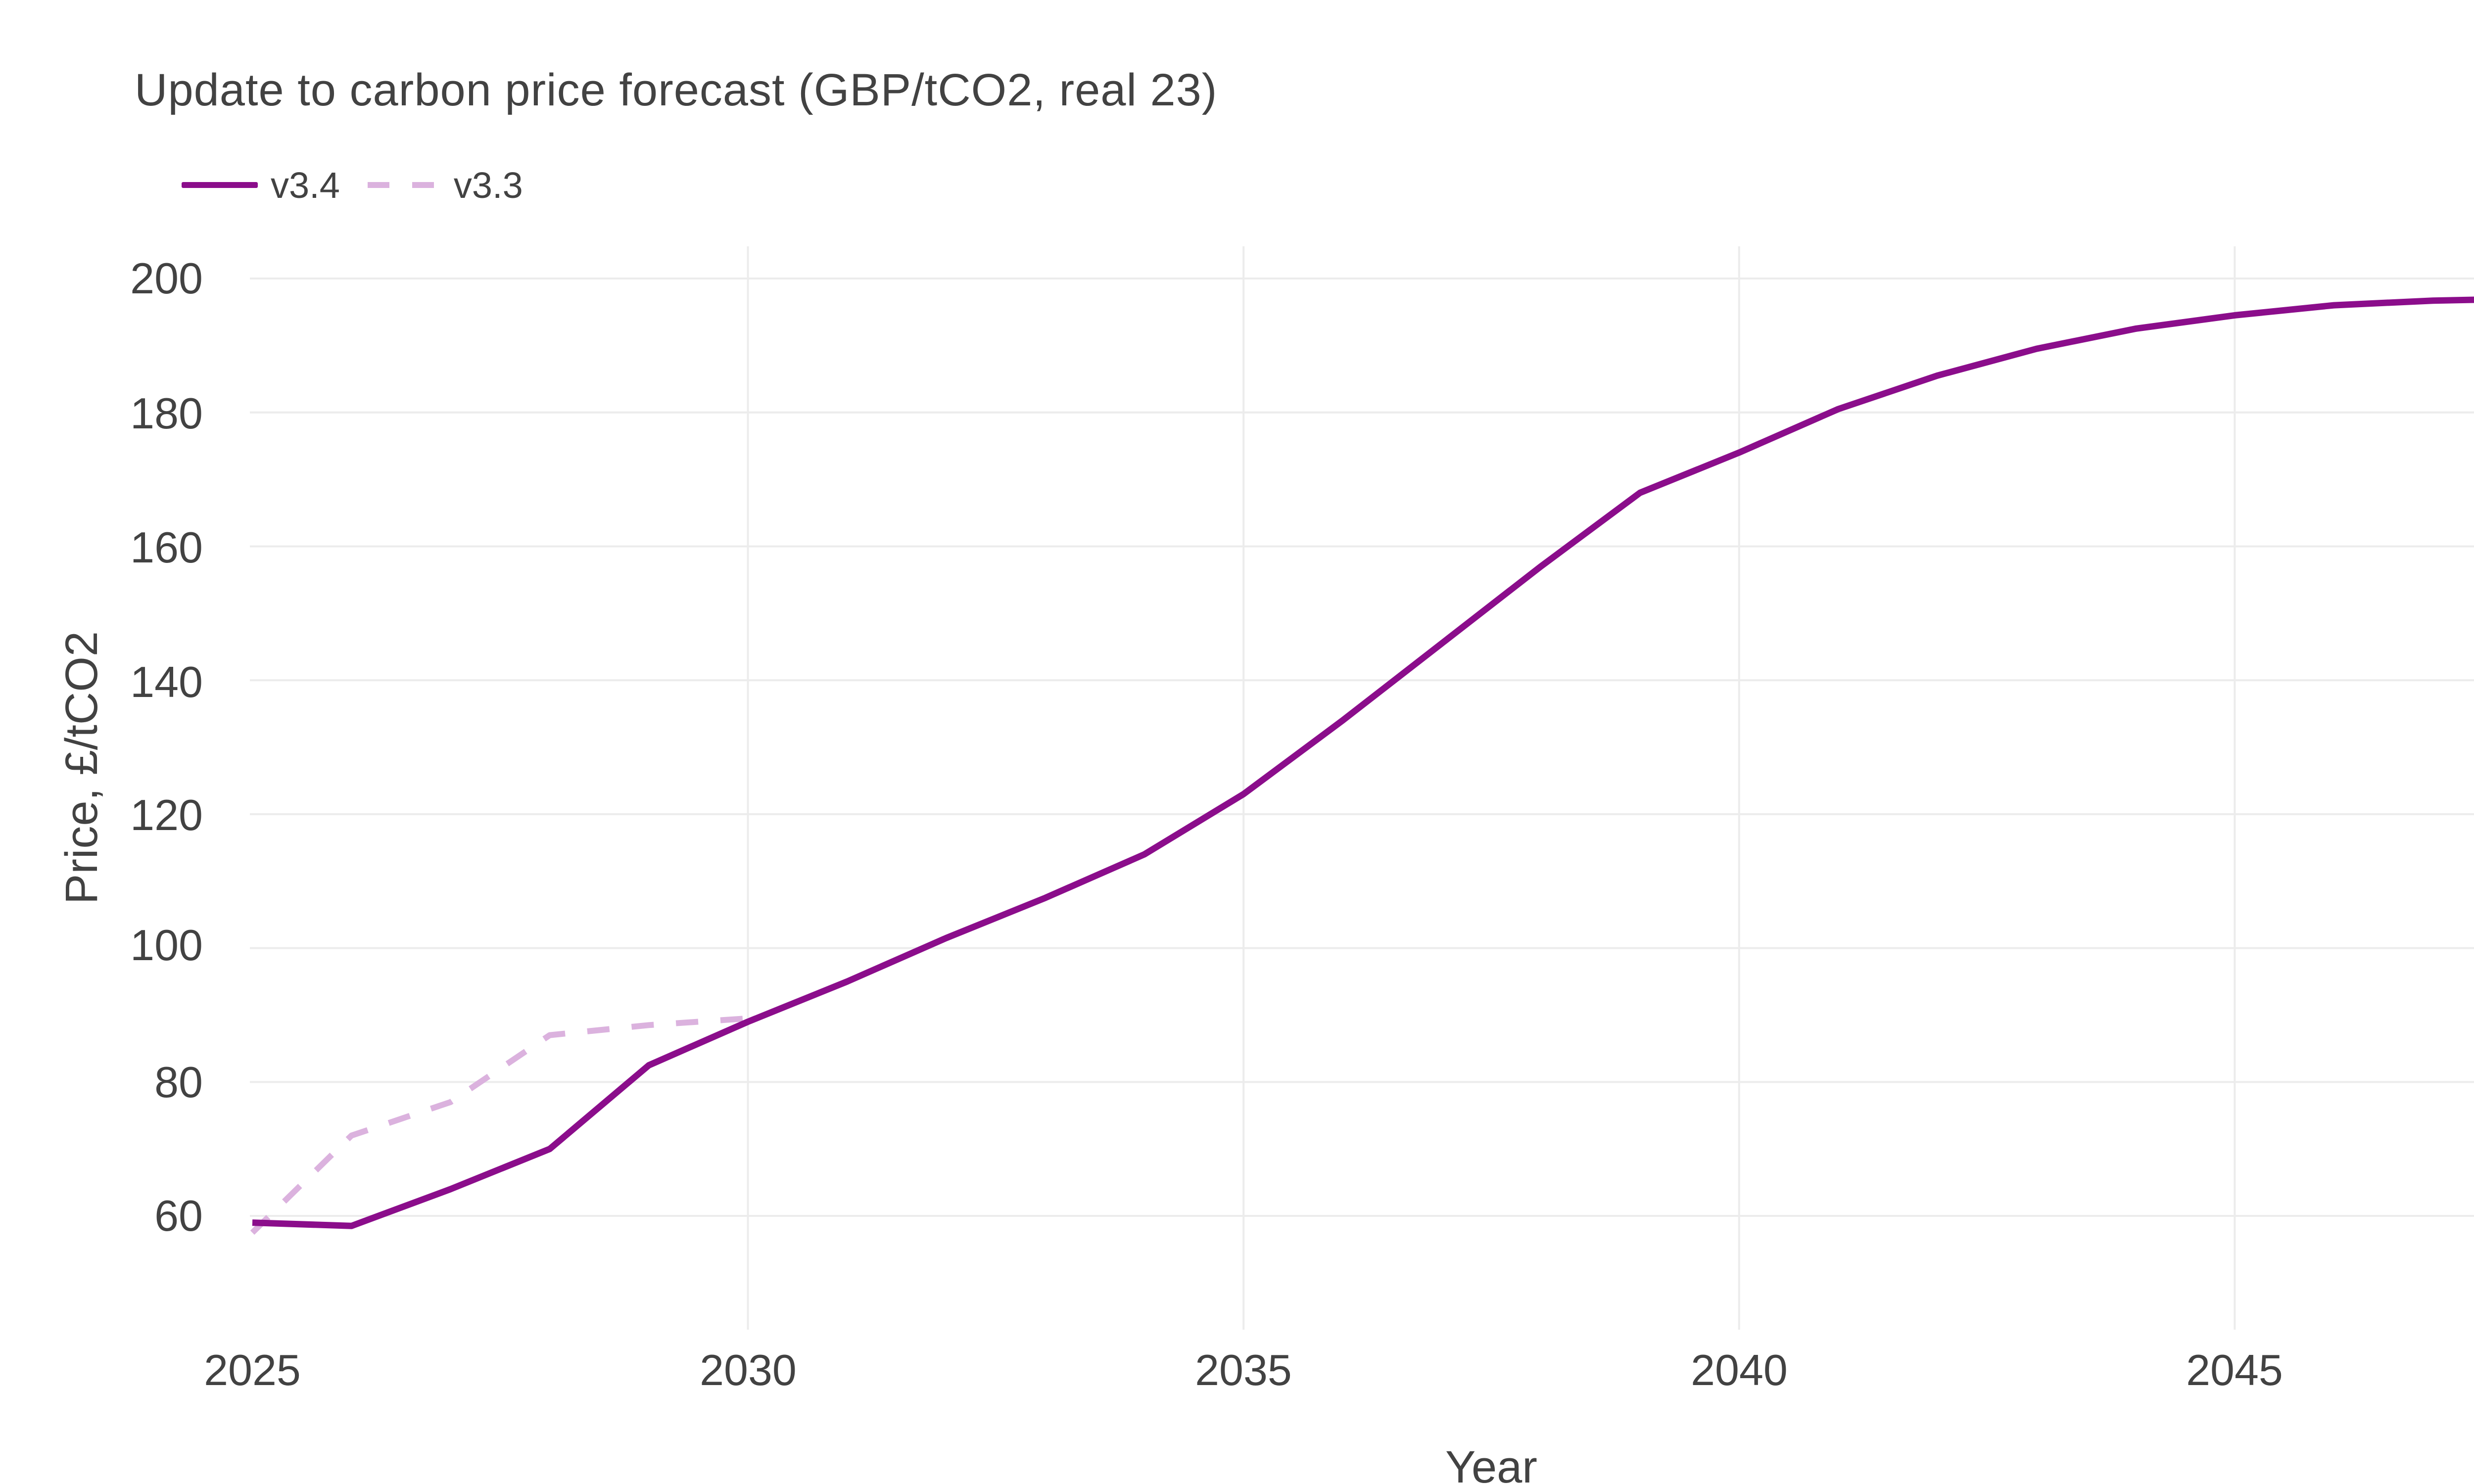 The width and height of the screenshot is (2474, 1484). What do you see at coordinates (167, 278) in the screenshot?
I see `y-tick-200: 200` at bounding box center [167, 278].